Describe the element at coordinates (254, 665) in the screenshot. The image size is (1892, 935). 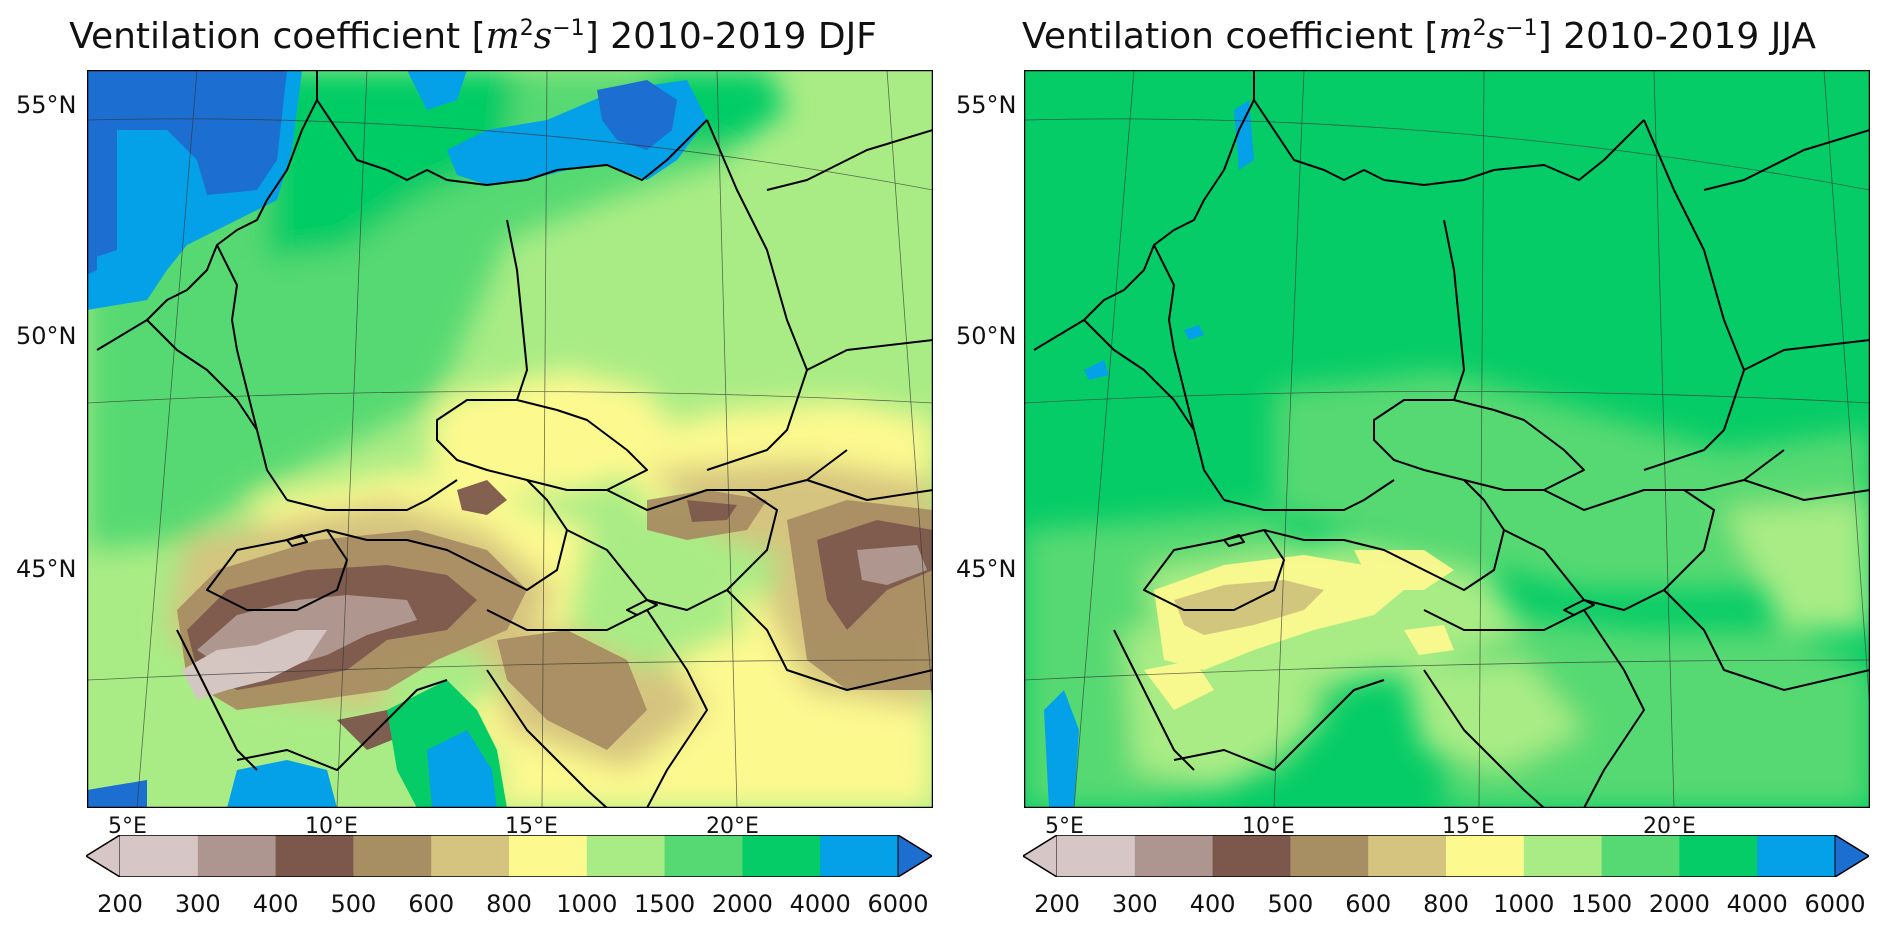
I see `field-lt300-western-alps` at that location.